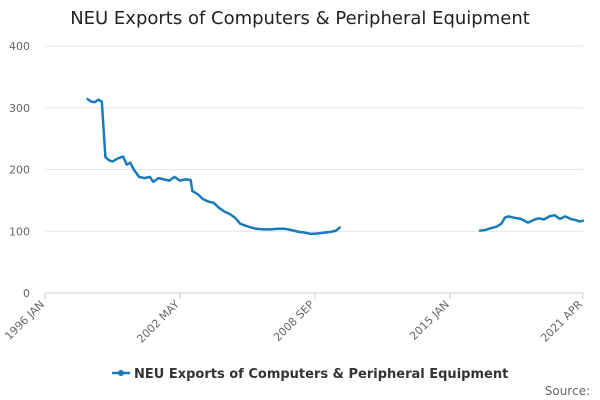 The image size is (600, 400). Describe the element at coordinates (429, 320) in the screenshot. I see `x-tick-label: 2015 JAN` at that location.